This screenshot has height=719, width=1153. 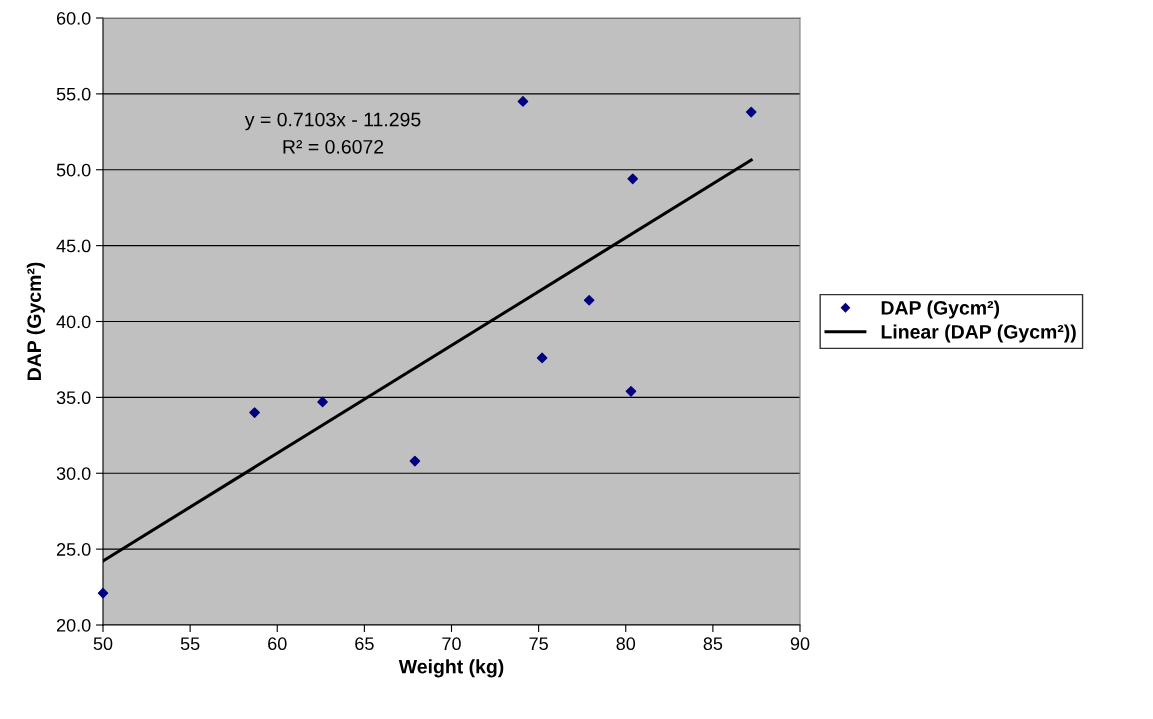 What do you see at coordinates (73, 18) in the screenshot?
I see `y-tick-label: 60.0` at bounding box center [73, 18].